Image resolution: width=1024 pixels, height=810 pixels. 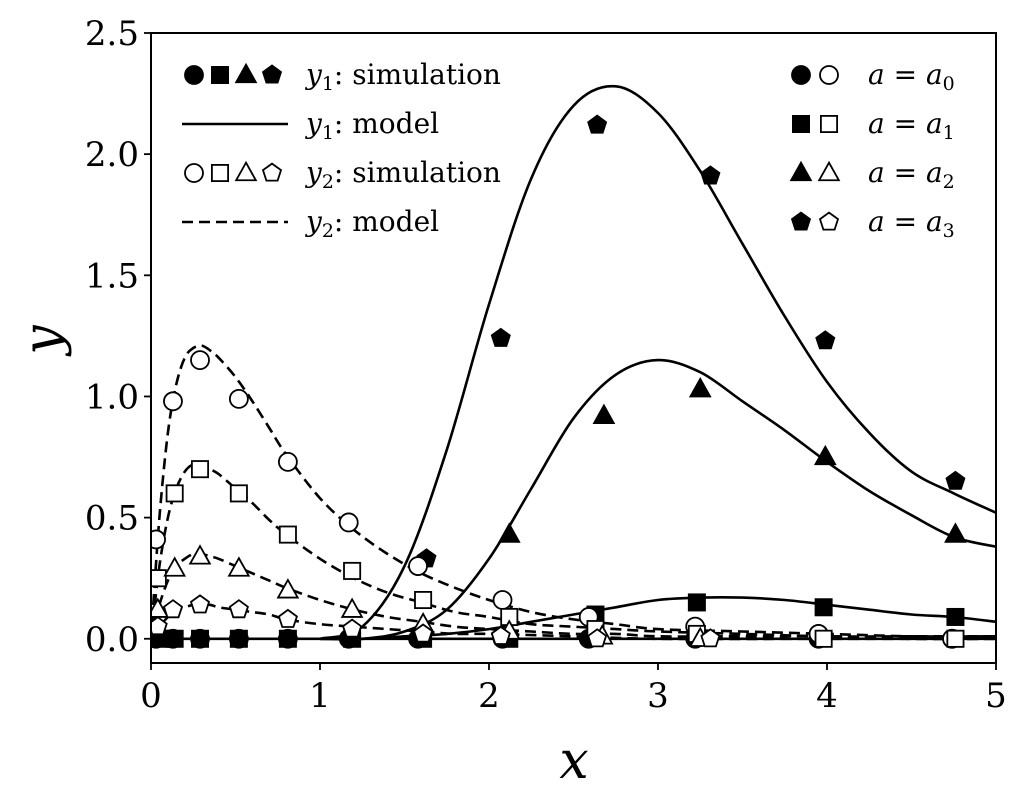 I want to click on y-tick-label: 0.0, so click(x=112, y=640).